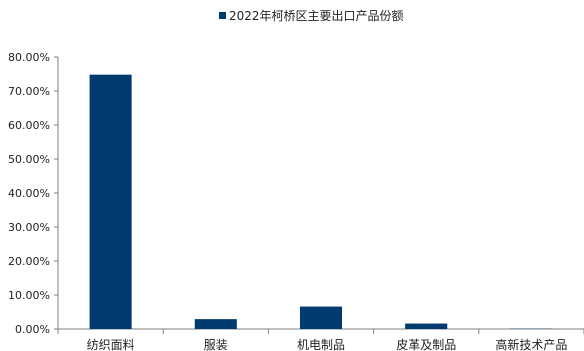  What do you see at coordinates (216, 344) in the screenshot?
I see `x-category-label: 服装` at bounding box center [216, 344].